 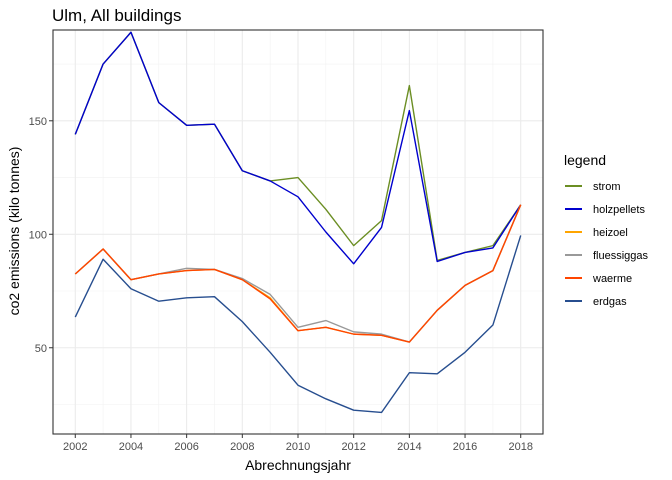 I want to click on chart-title: Ulm, All buildings, so click(x=116, y=15).